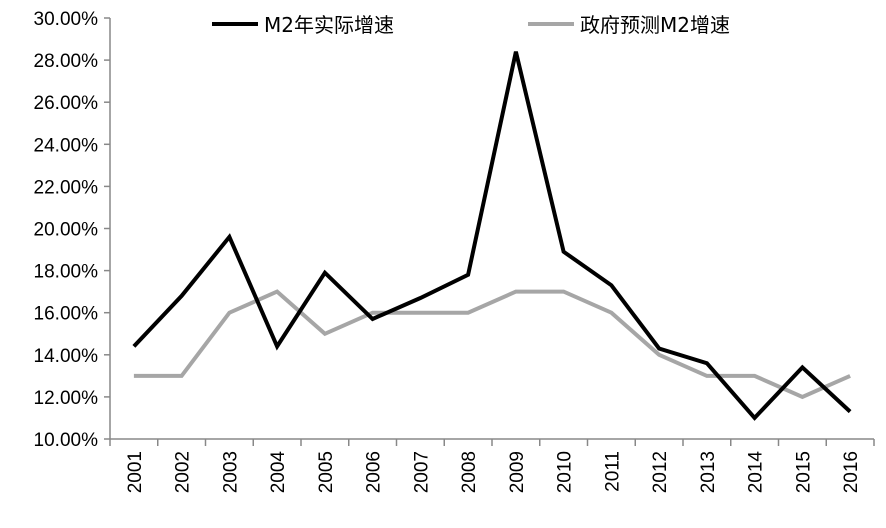 The image size is (886, 528). I want to click on y-tick-label: 22.00%, so click(66, 187).